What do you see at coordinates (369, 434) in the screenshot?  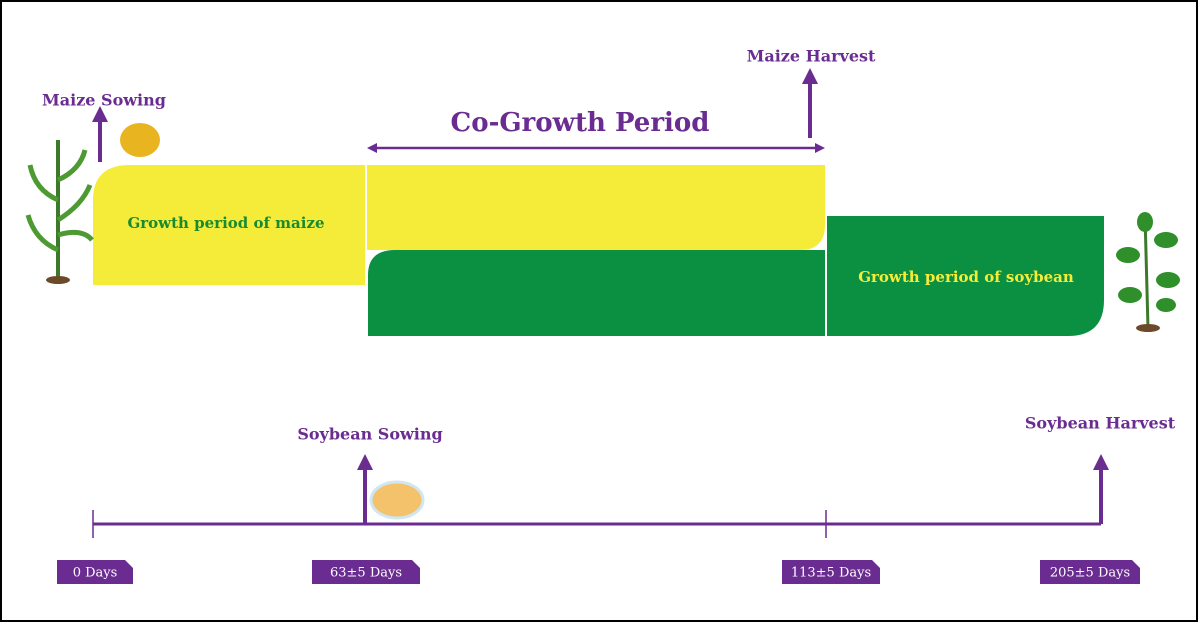 I see `soybean-sowing-label: Soybean Sowing` at bounding box center [369, 434].